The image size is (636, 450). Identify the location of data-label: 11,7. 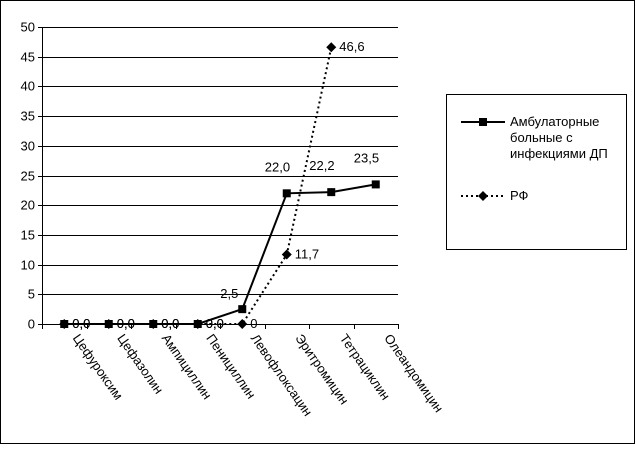
(307, 254).